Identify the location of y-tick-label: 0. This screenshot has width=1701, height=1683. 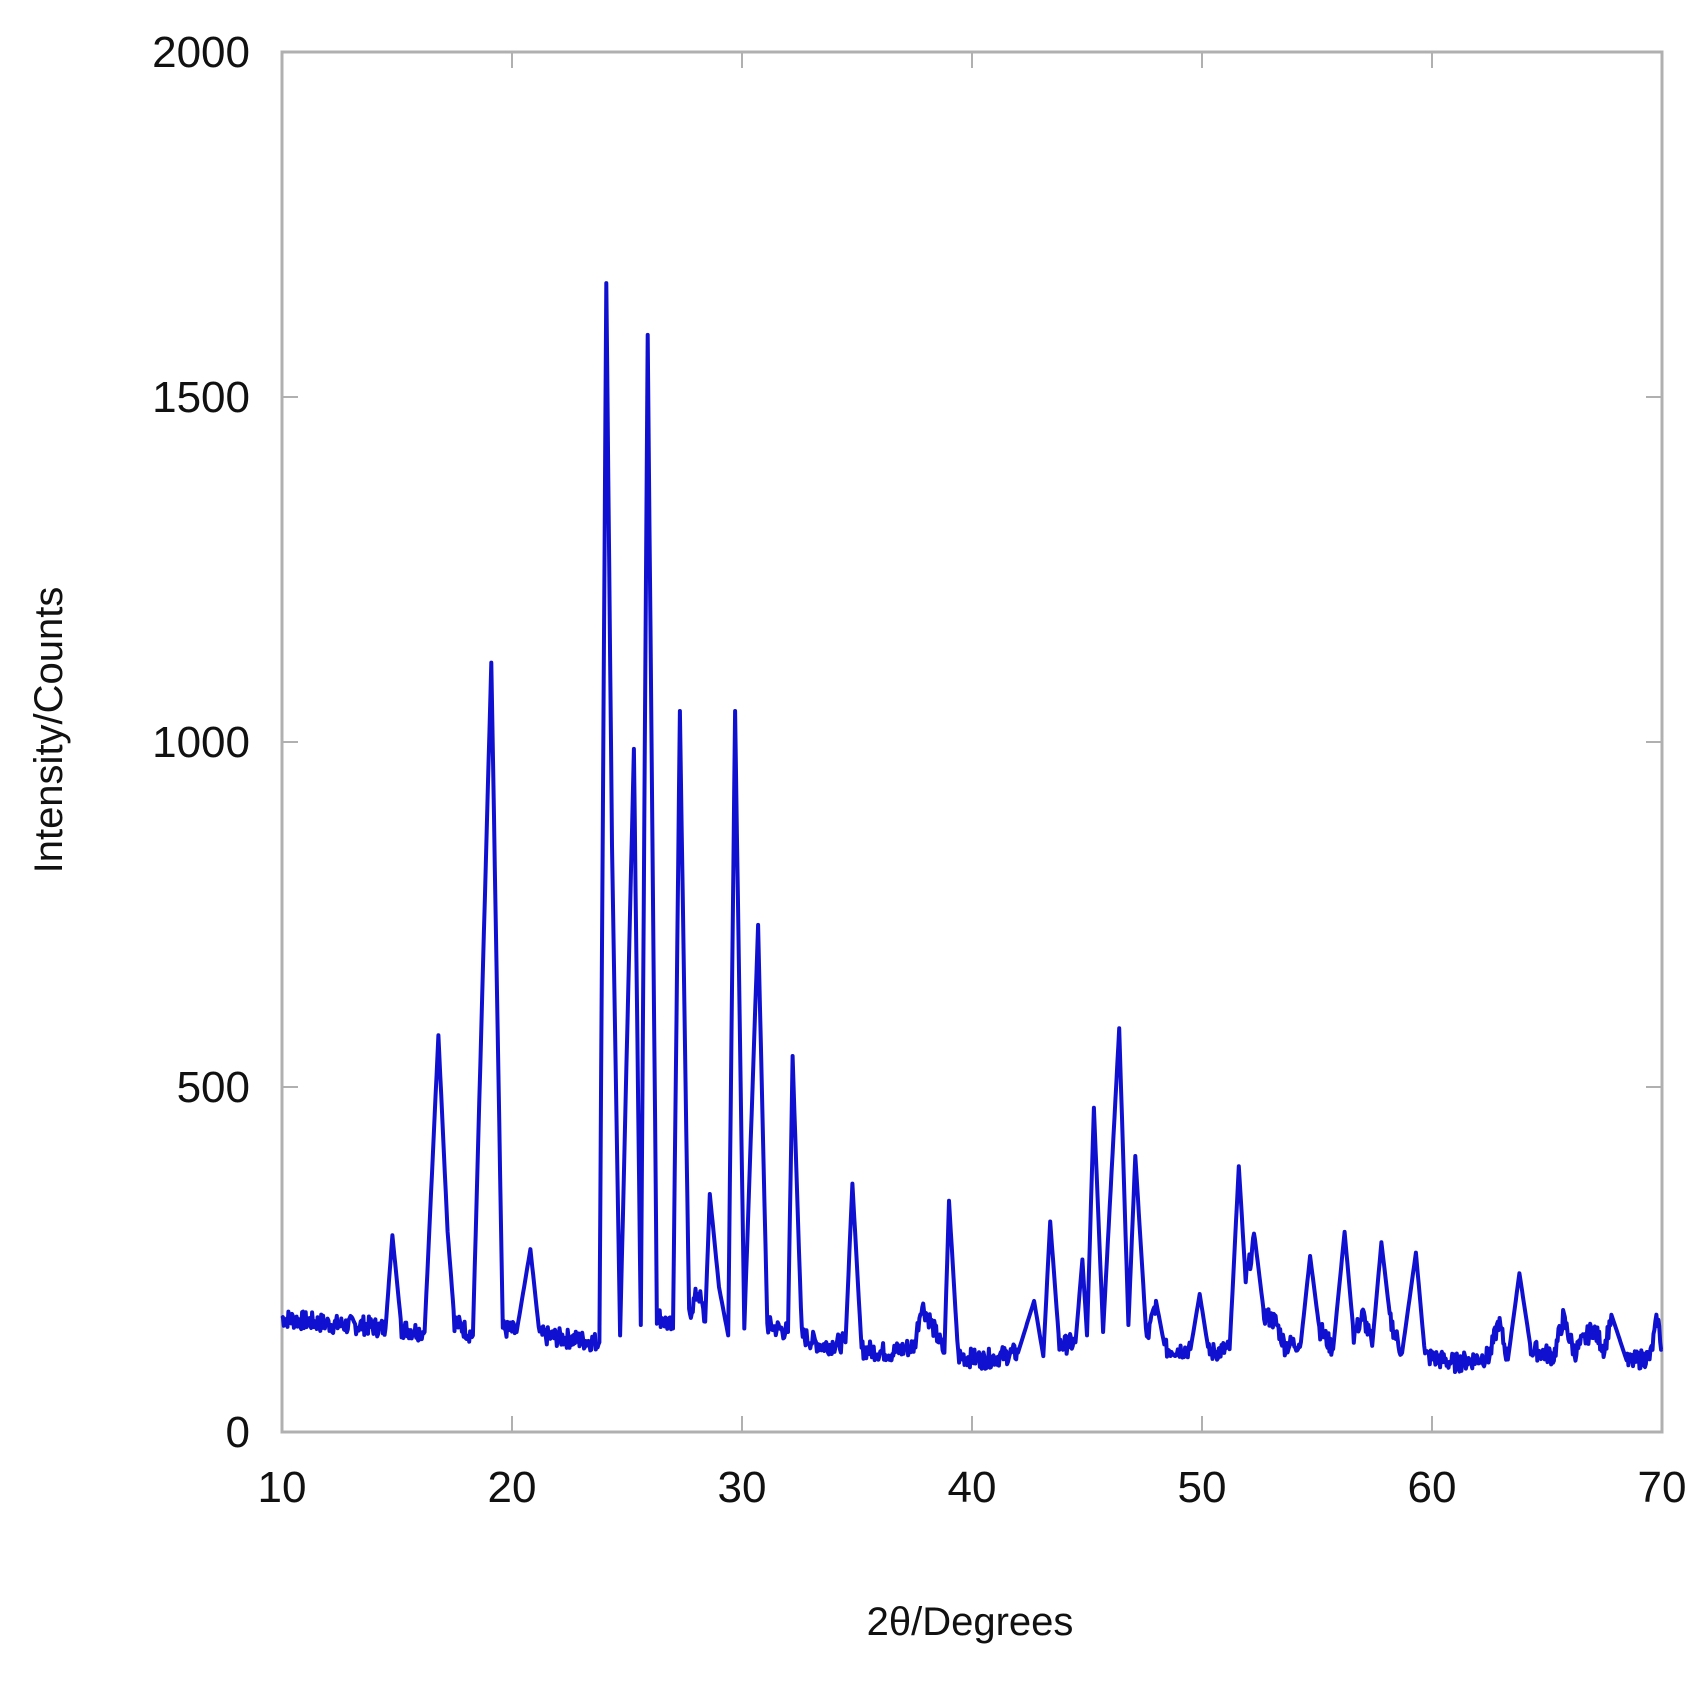
(238, 1432).